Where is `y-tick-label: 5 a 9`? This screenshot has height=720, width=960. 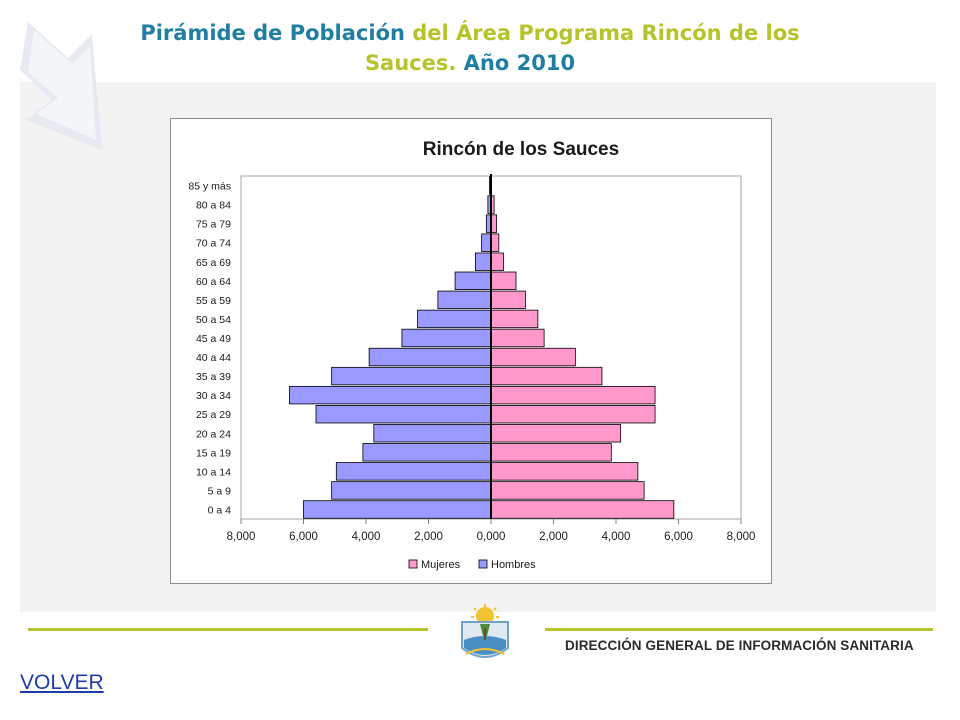 y-tick-label: 5 a 9 is located at coordinates (220, 491).